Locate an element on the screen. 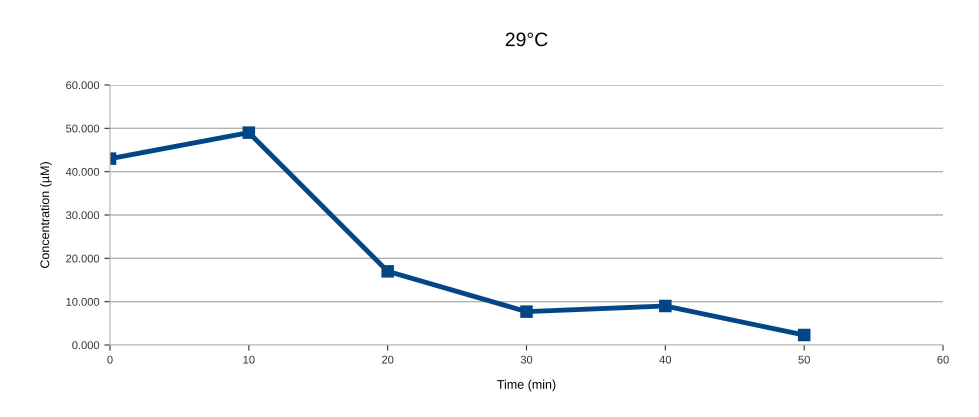 Image resolution: width=979 pixels, height=417 pixels. x-tick-label: 60 is located at coordinates (943, 360).